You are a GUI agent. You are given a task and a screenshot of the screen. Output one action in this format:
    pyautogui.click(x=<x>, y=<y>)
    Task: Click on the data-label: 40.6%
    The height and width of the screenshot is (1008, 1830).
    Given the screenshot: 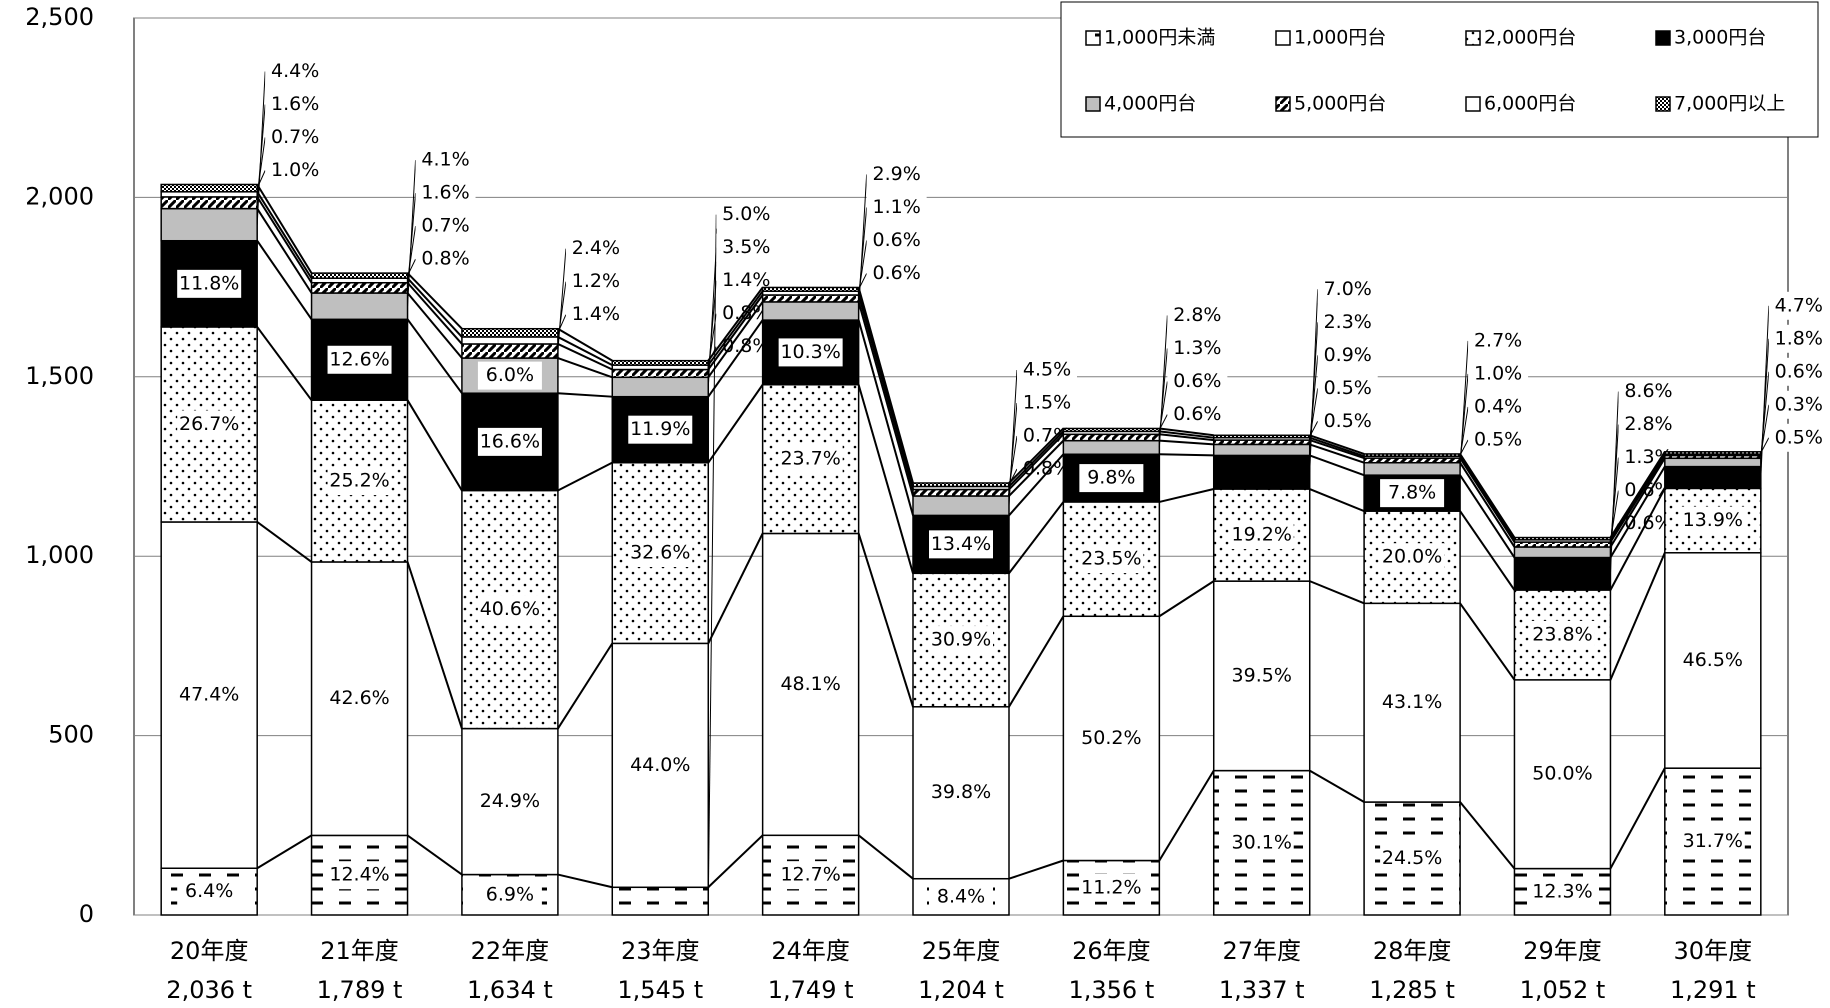 What is the action you would take?
    pyautogui.click(x=510, y=609)
    